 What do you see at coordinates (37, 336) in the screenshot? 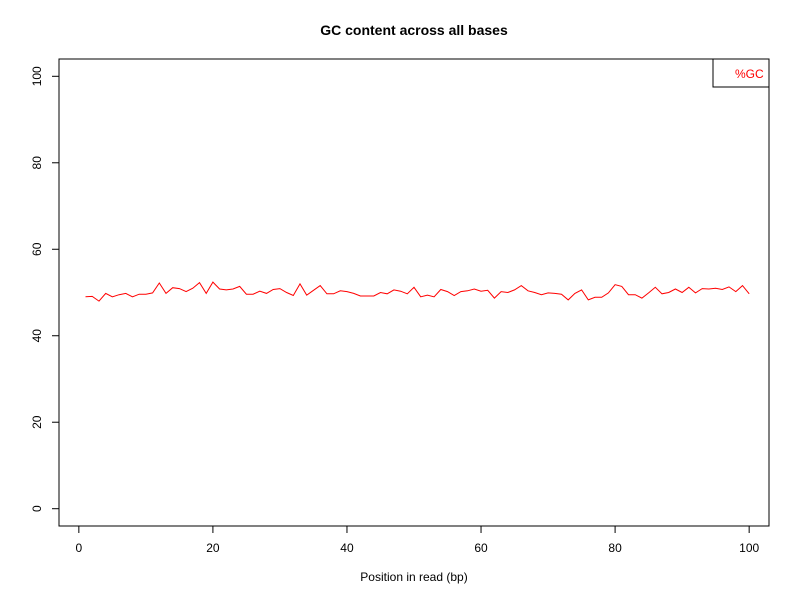
I see `y-tick-label: 40` at bounding box center [37, 336].